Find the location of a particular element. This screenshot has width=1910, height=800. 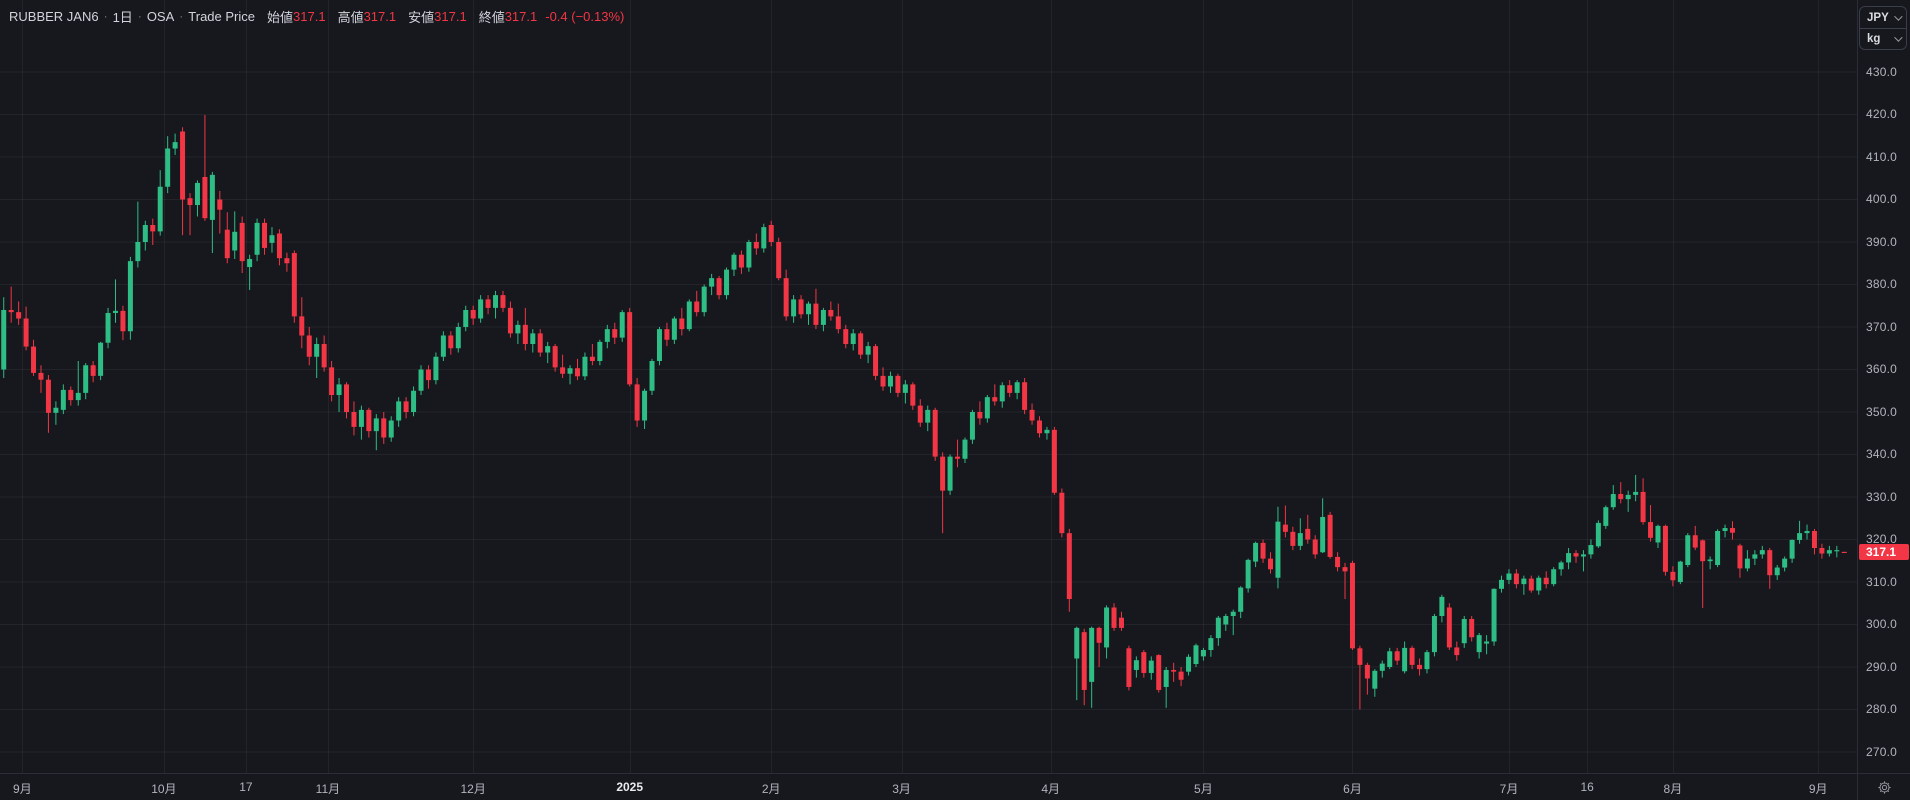

price-tick-label: 300.0 is located at coordinates (1882, 624).